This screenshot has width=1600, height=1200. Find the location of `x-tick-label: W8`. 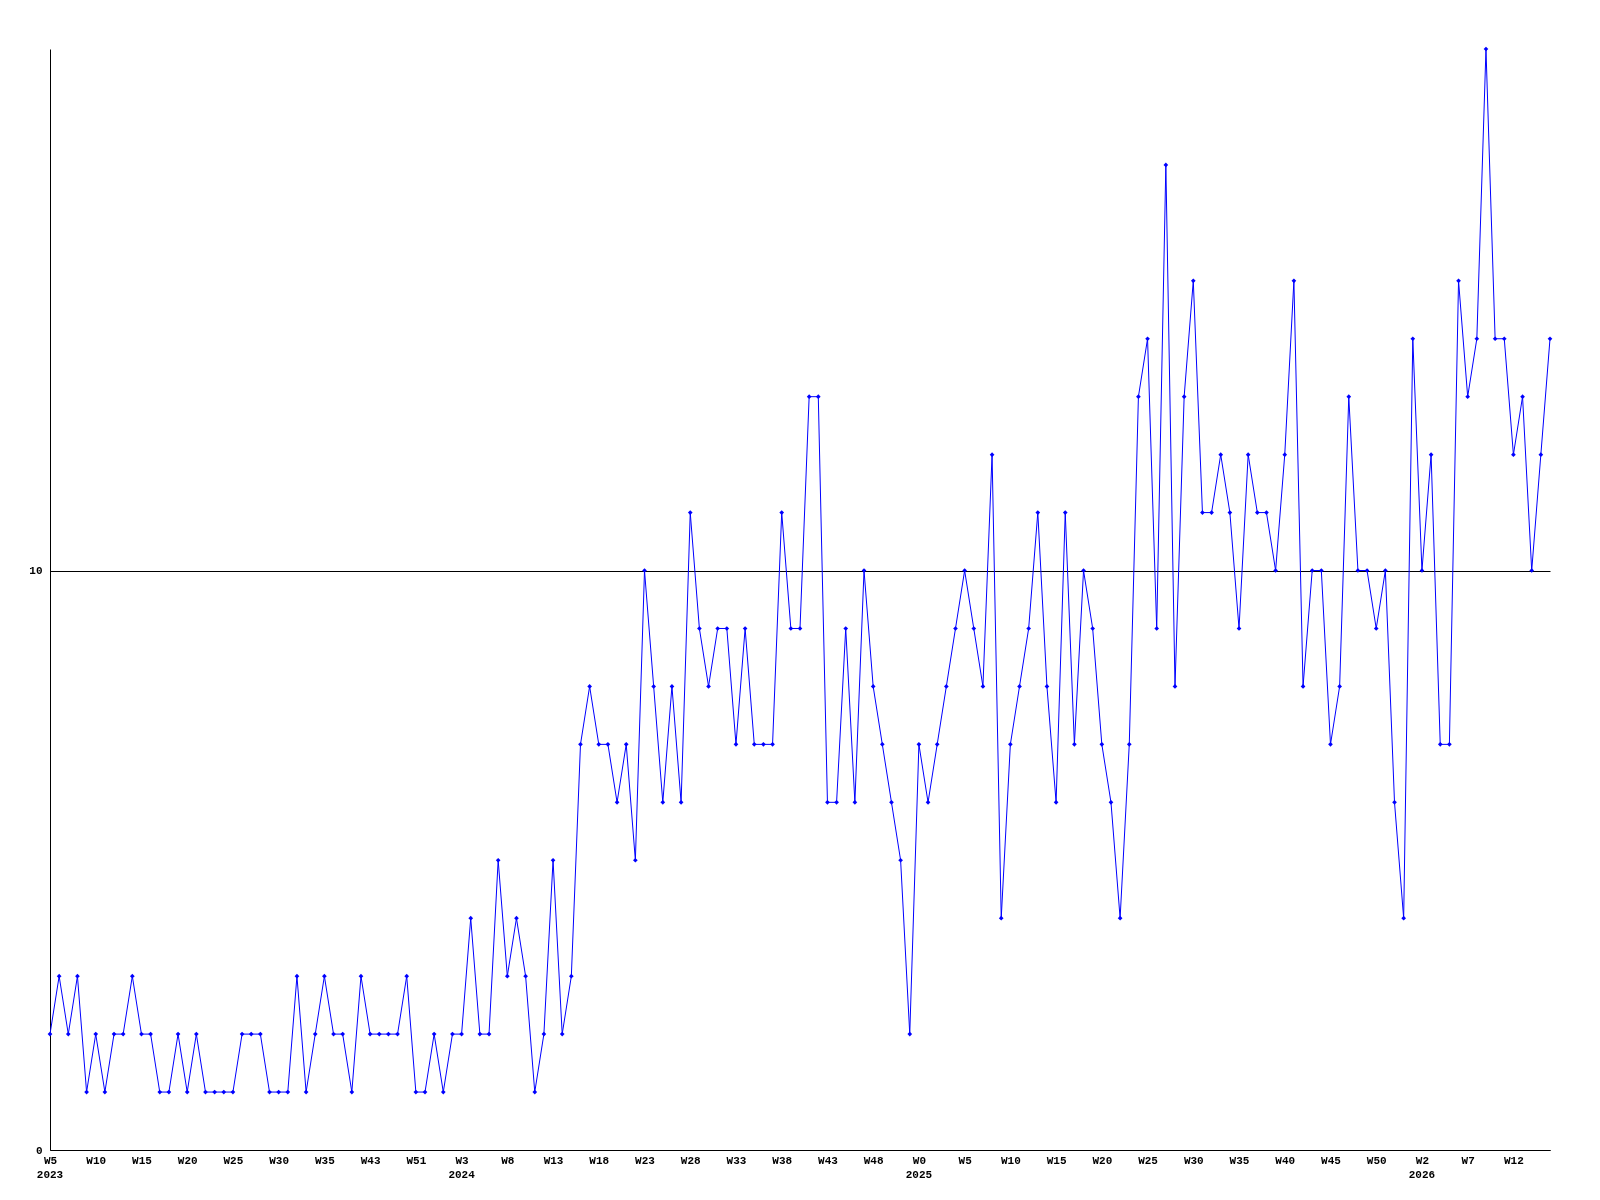

x-tick-label: W8 is located at coordinates (508, 1160).